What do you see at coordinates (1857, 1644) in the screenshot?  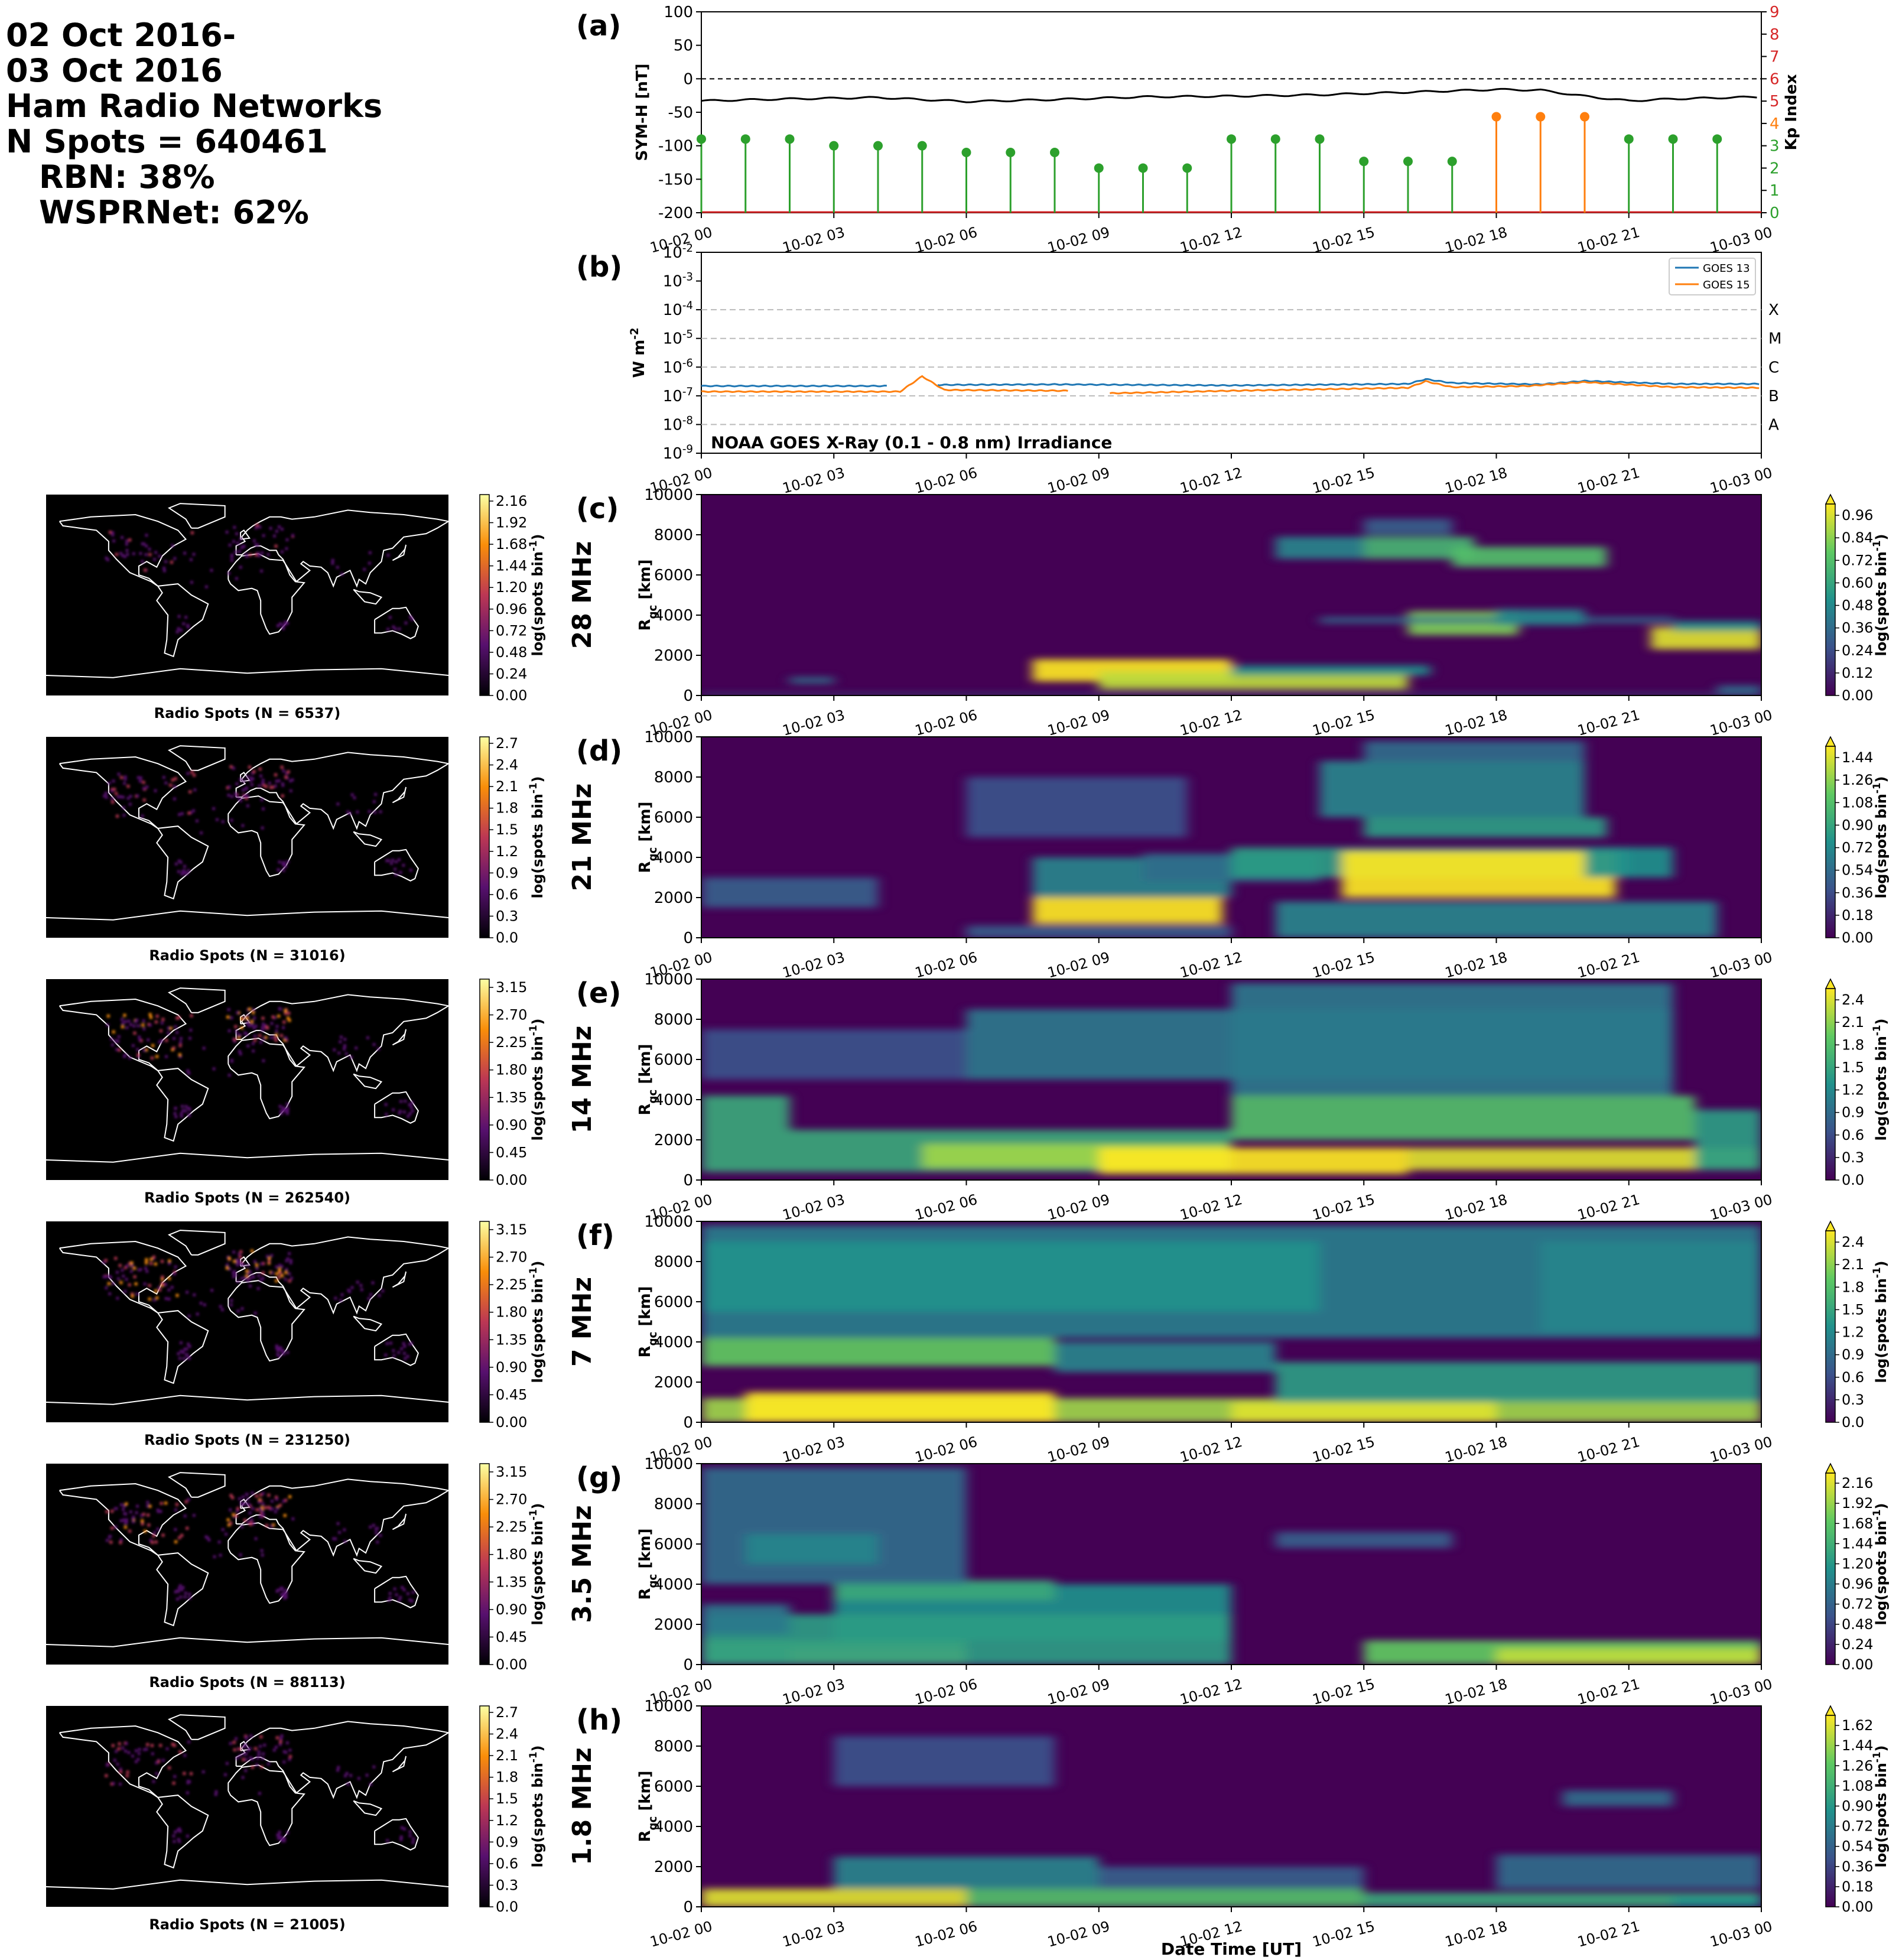 I see `colorbar-tick-label: 0.24` at bounding box center [1857, 1644].